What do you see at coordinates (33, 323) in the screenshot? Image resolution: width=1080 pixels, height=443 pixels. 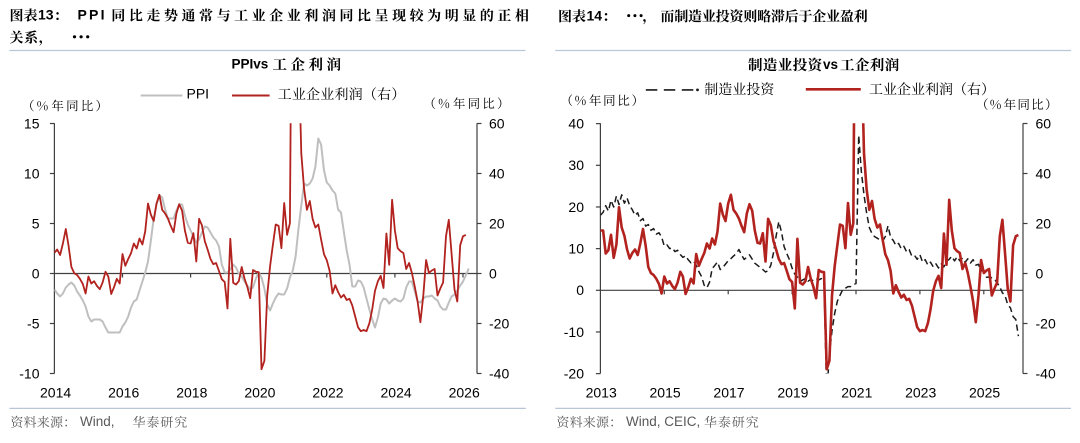 I see `svg-text: -5` at bounding box center [33, 323].